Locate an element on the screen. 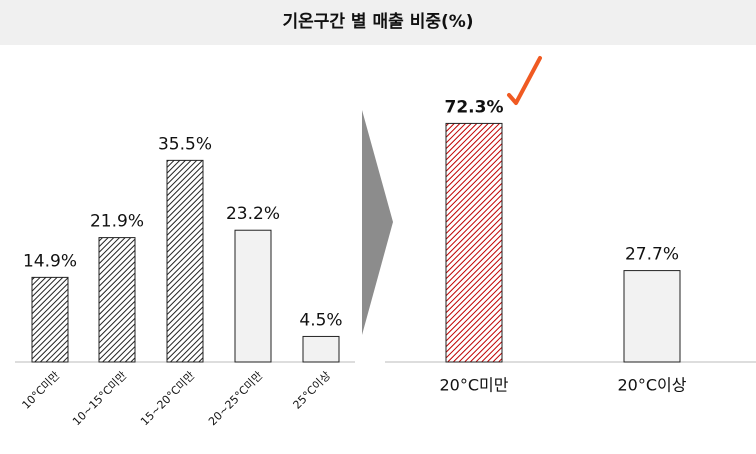  x-tick-label: 20°C미만 is located at coordinates (474, 385).